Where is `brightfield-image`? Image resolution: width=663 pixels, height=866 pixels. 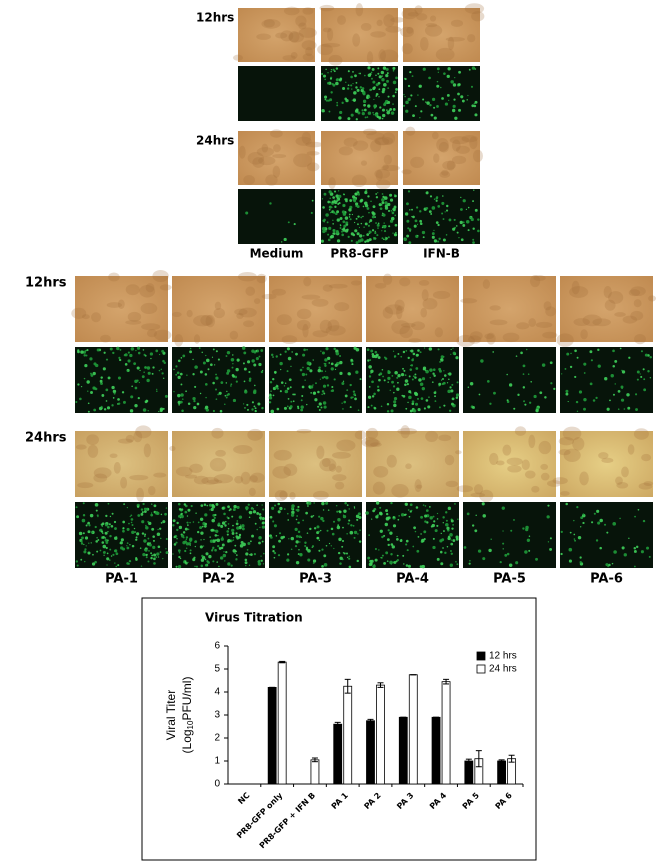 brightfield-image is located at coordinates (442, 155).